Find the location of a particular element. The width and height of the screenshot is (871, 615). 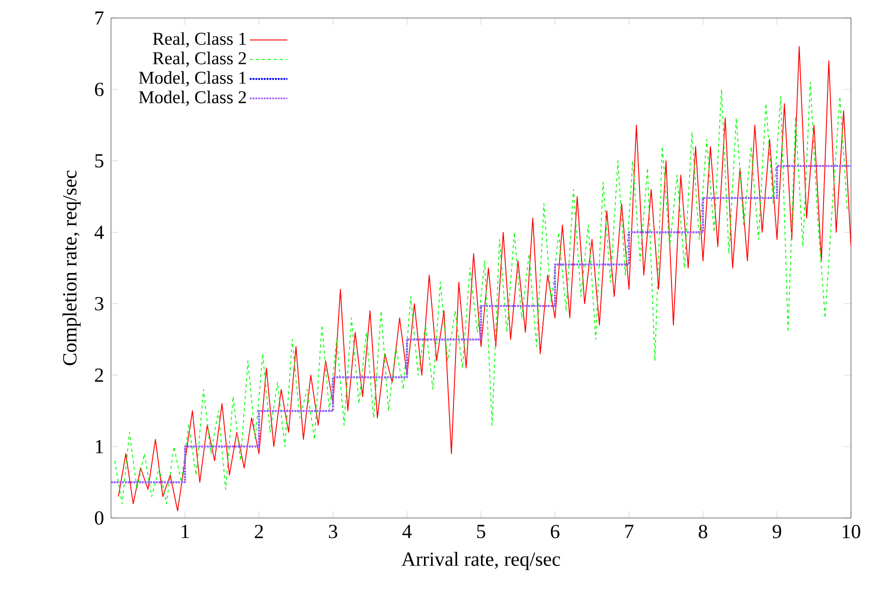

x-tick-label: 3 is located at coordinates (333, 531).